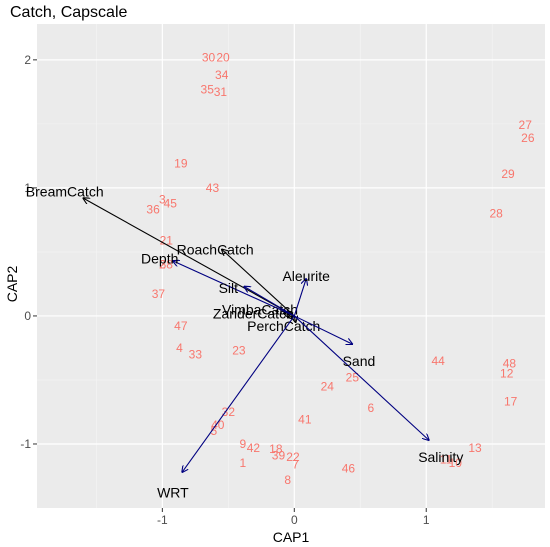  What do you see at coordinates (254, 448) in the screenshot?
I see `site-label-42: 42` at bounding box center [254, 448].